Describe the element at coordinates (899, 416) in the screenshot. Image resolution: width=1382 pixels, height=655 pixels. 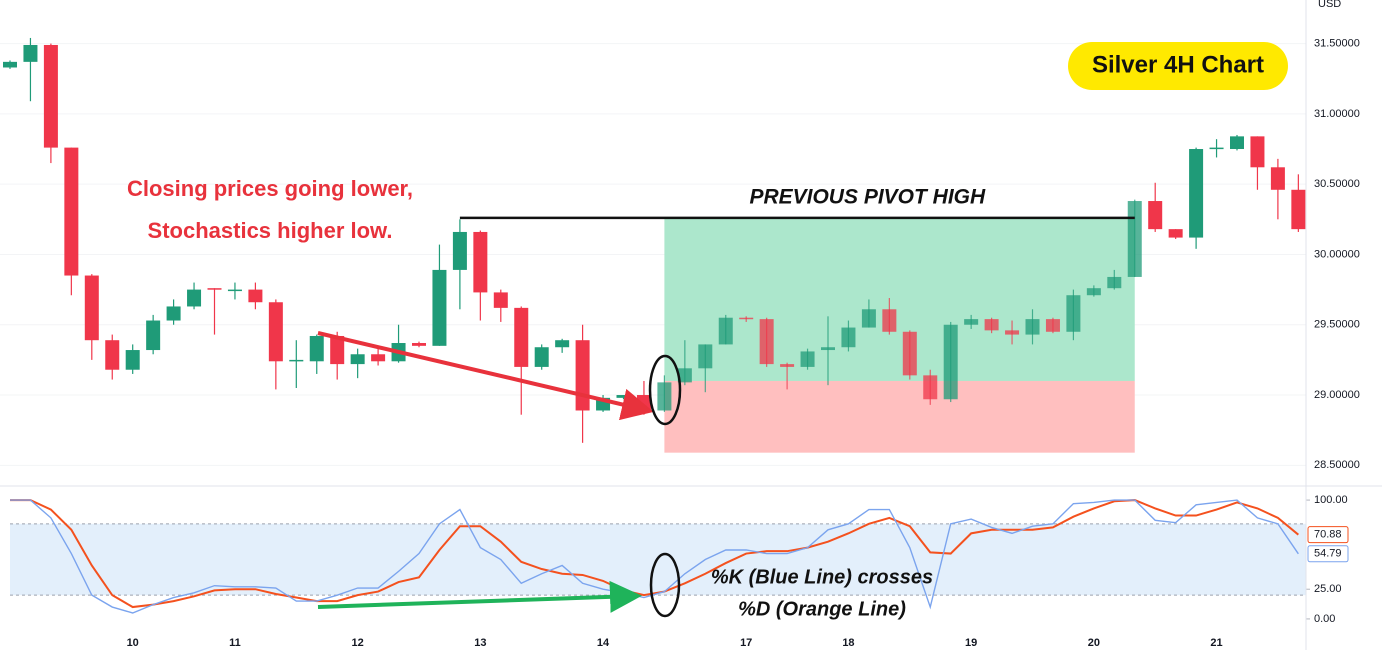
I see `zone` at that location.